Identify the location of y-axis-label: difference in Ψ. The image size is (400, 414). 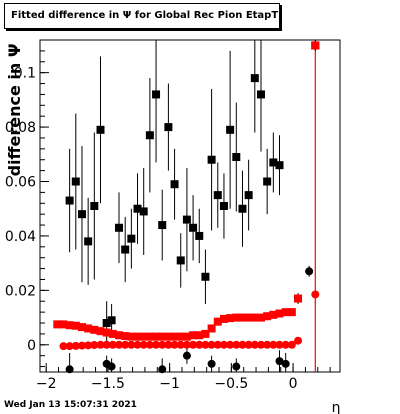
(14, 110).